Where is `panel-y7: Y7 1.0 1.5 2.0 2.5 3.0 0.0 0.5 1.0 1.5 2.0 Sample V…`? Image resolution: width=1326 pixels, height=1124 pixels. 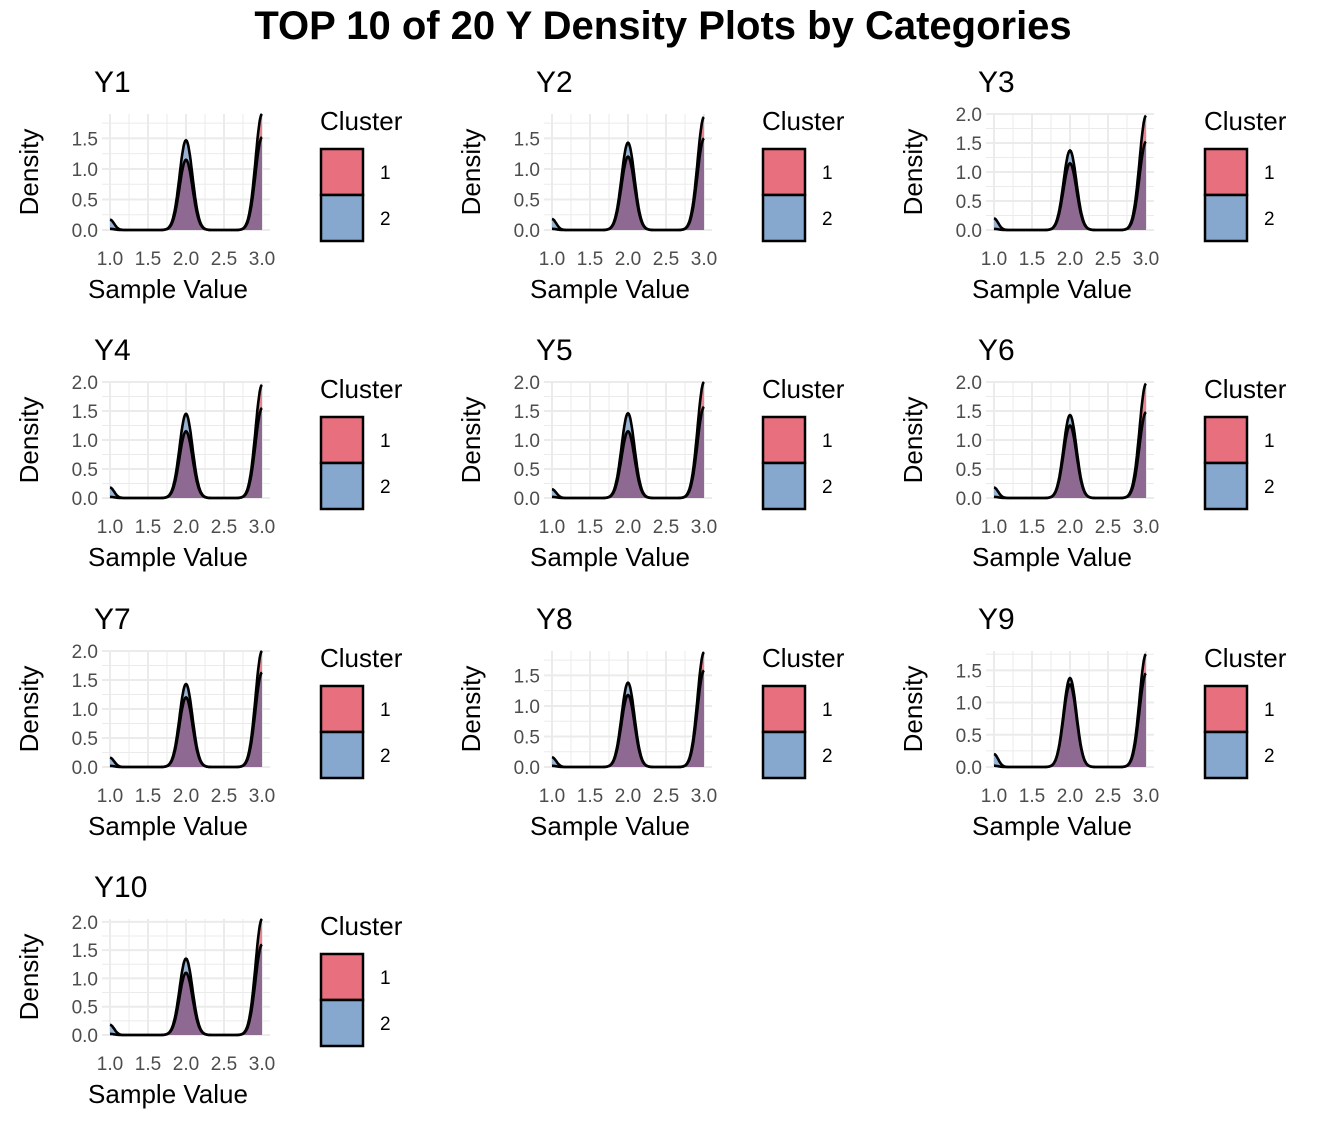 panel-y7: Y7 1.0 1.5 2.0 2.5 3.0 0.0 0.5 1.0 1.5 2.0 Sample V… is located at coordinates (208, 722).